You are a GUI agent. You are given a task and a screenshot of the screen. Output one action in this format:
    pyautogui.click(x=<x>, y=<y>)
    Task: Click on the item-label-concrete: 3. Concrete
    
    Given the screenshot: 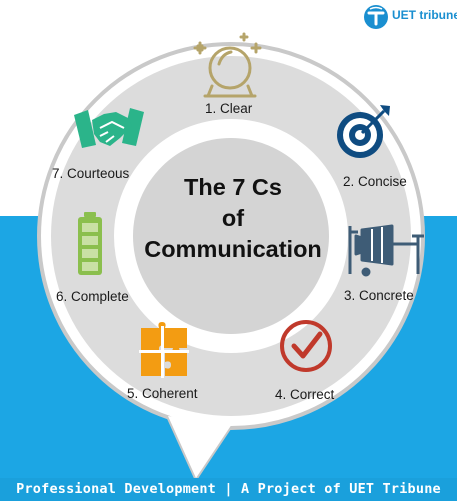 What is the action you would take?
    pyautogui.click(x=379, y=295)
    